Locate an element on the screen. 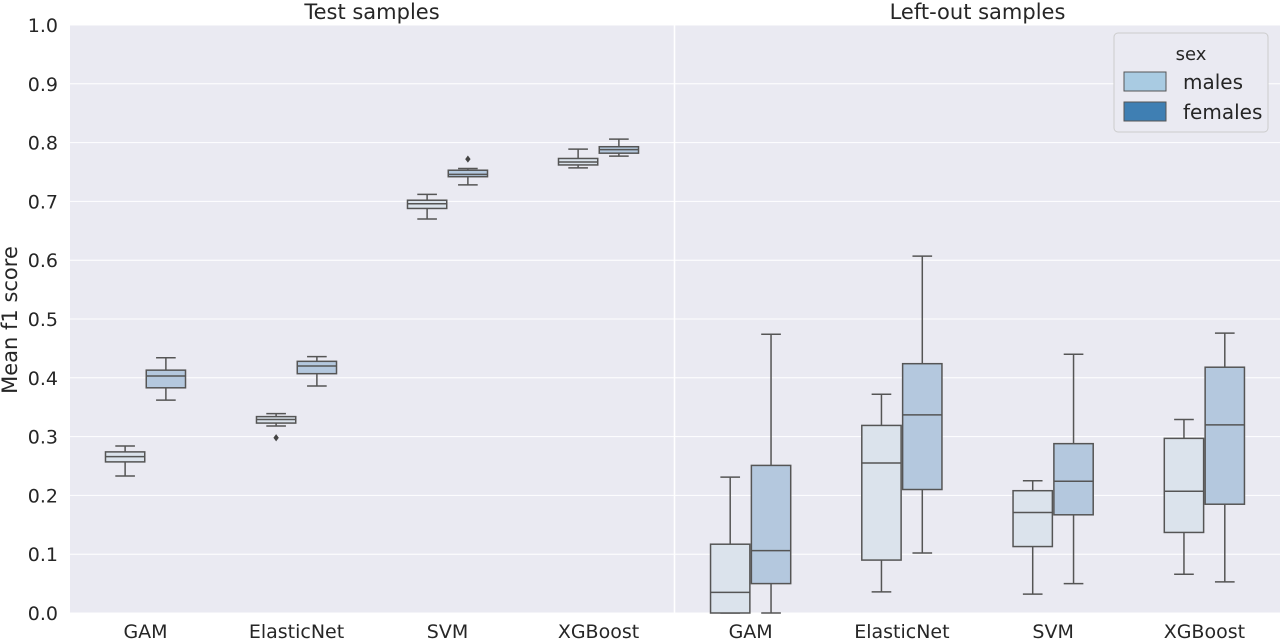 Image resolution: width=1280 pixels, height=641 pixels. panel-title: Left-out samples is located at coordinates (978, 12).